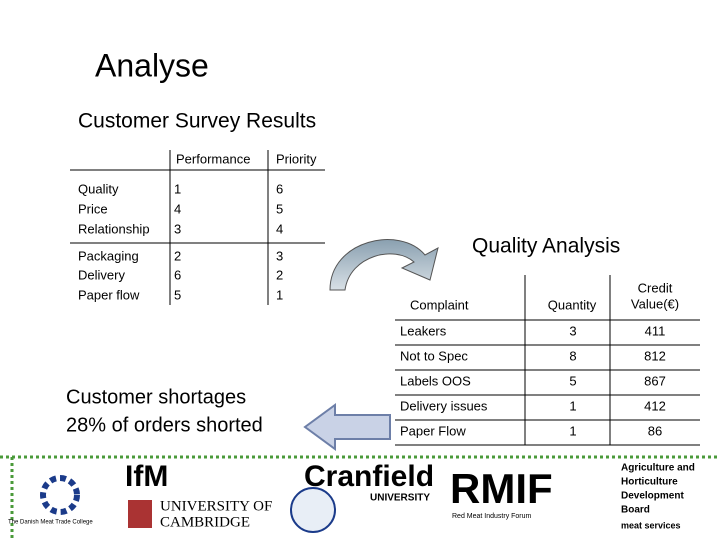  What do you see at coordinates (108, 255) in the screenshot?
I see `row-label: Packaging` at bounding box center [108, 255].